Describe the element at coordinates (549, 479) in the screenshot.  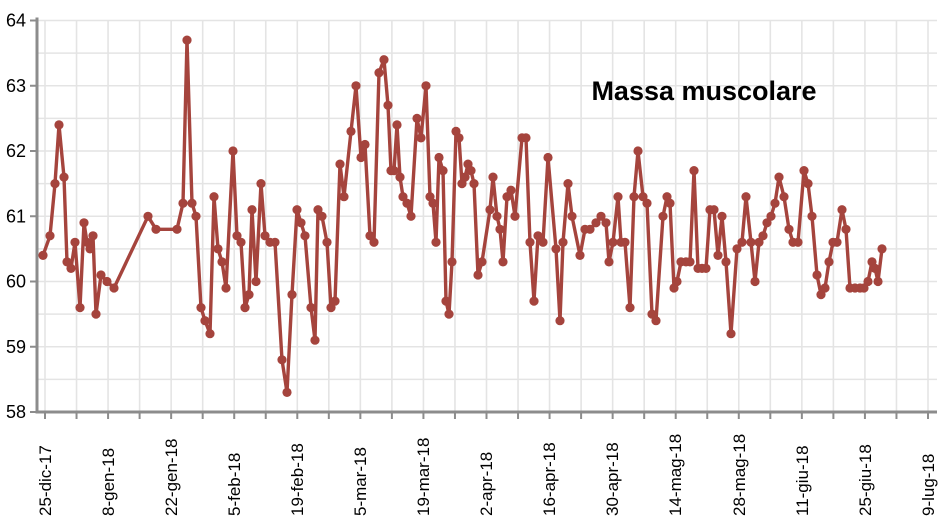
I see `x-tick-label: 16-apr-18` at that location.